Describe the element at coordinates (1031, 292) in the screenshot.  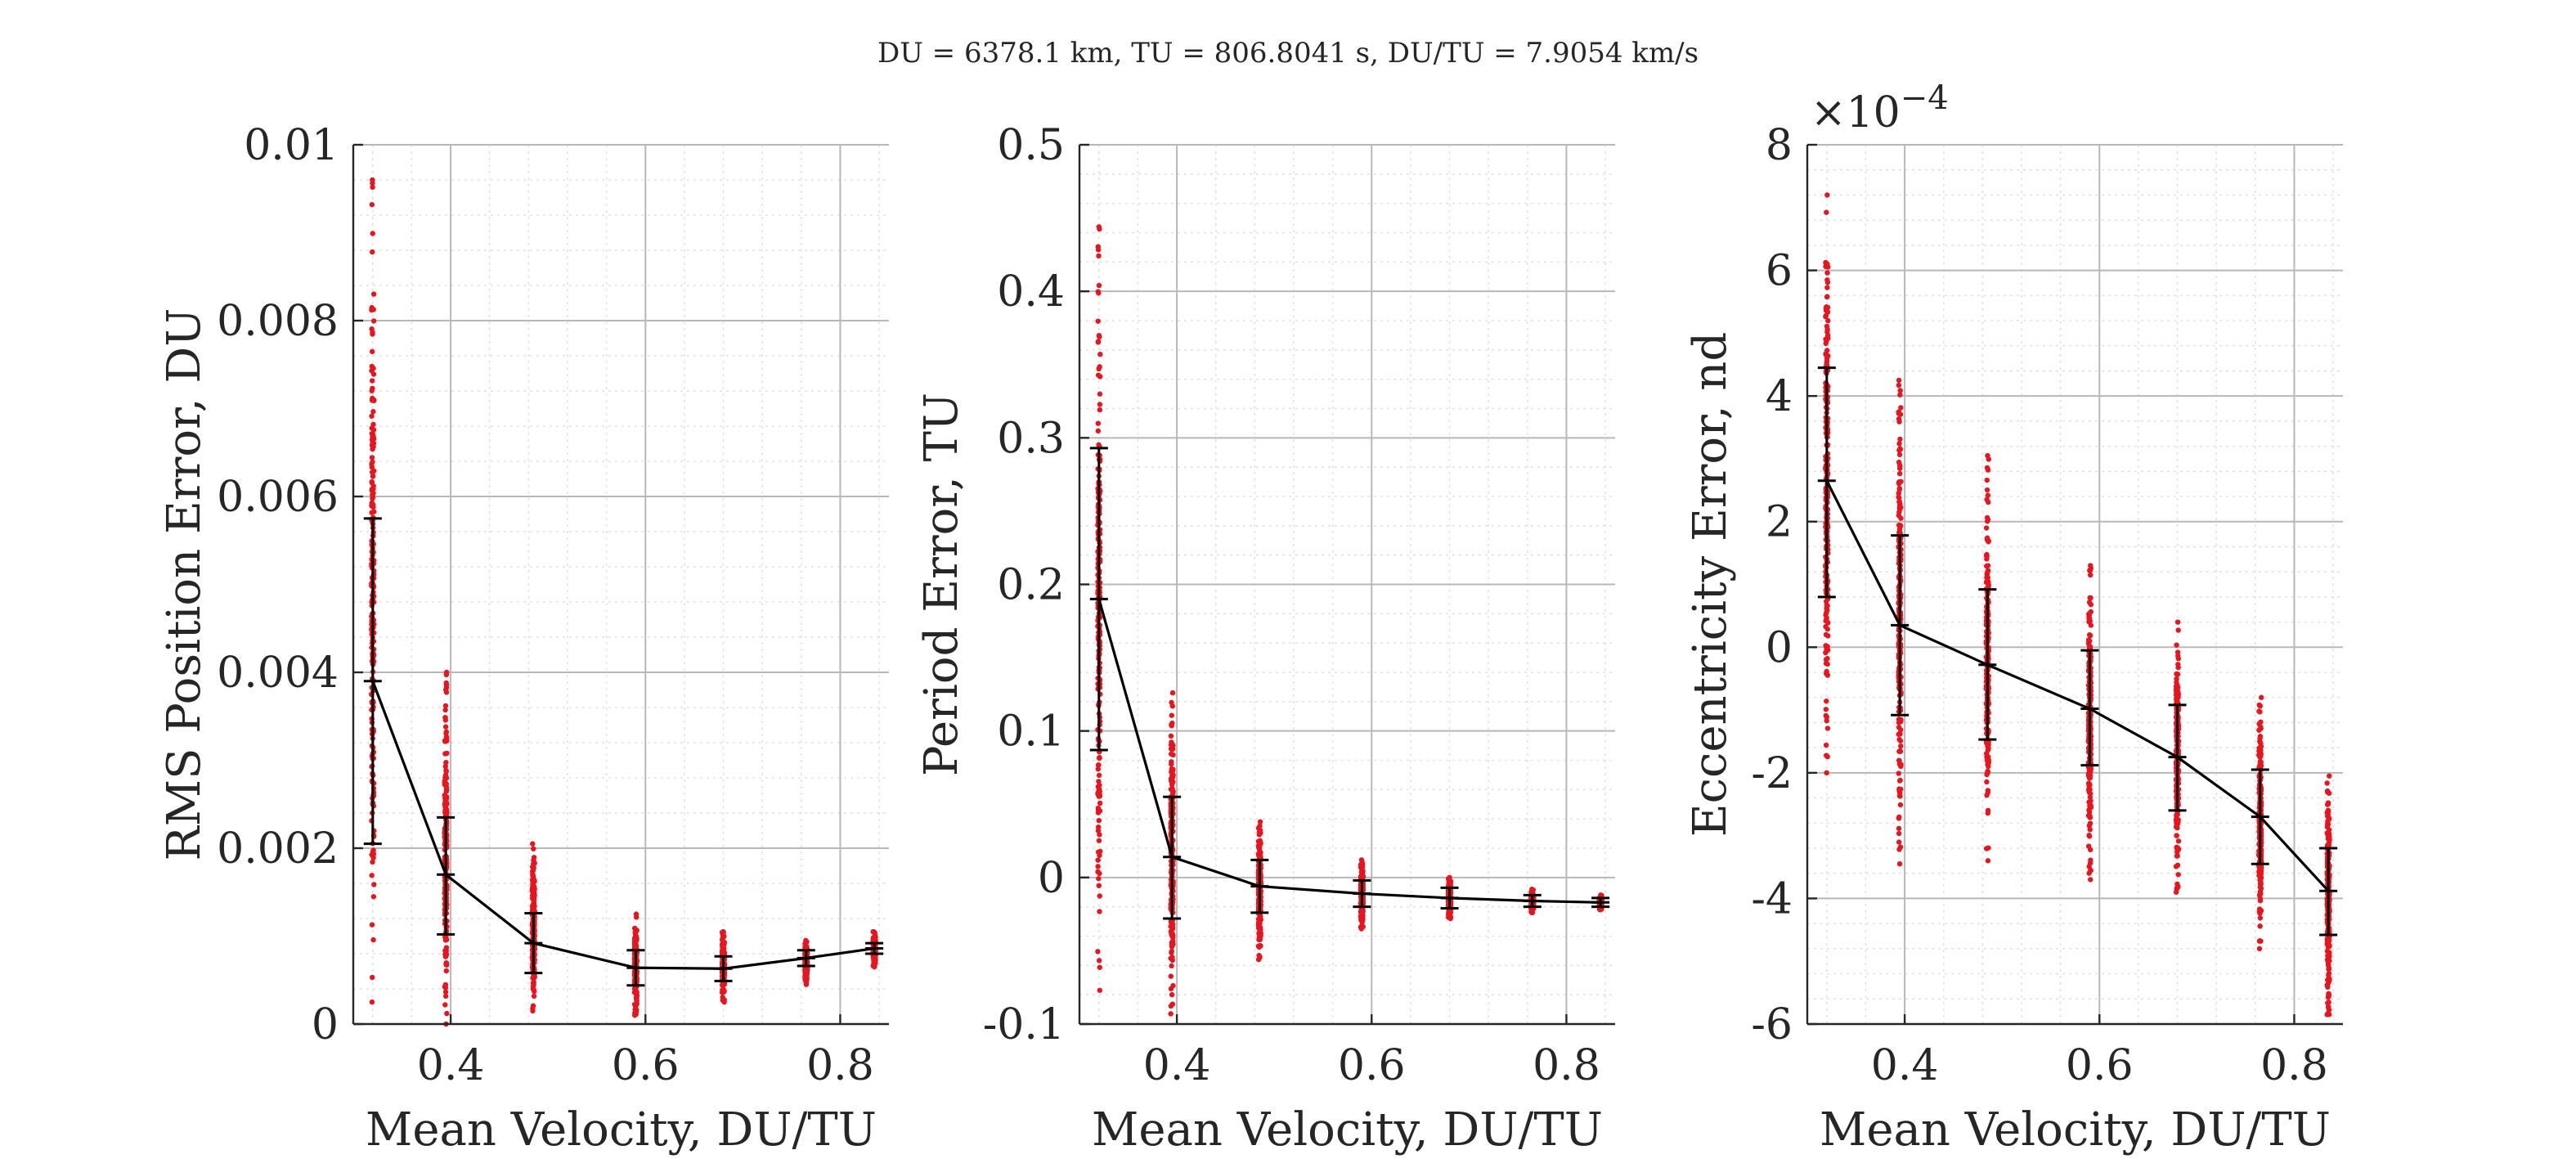
I see `y-tick-label: 0.4` at that location.